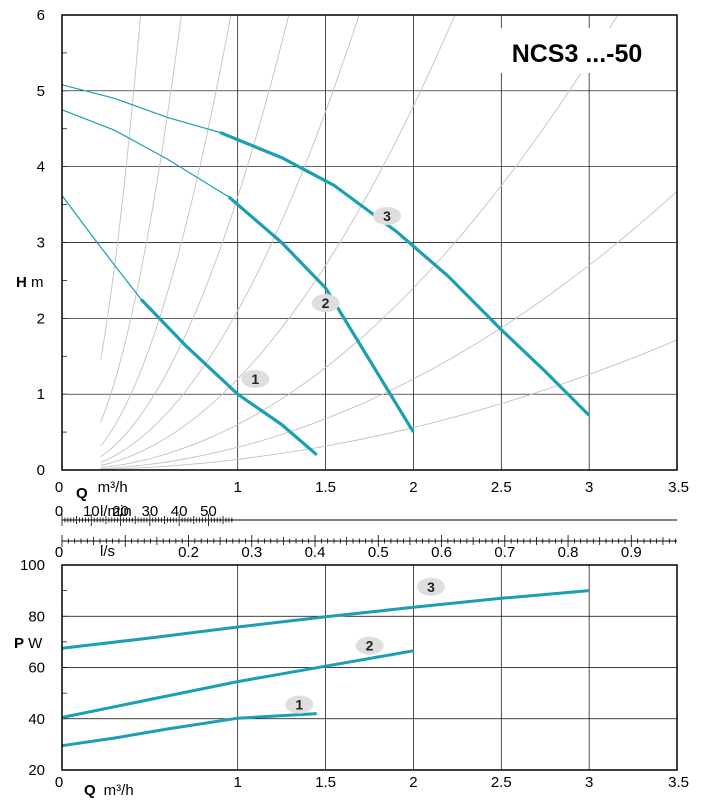 This screenshot has height=802, width=708. What do you see at coordinates (59, 552) in the screenshot?
I see `flow-ls-tick-label: 0` at bounding box center [59, 552].